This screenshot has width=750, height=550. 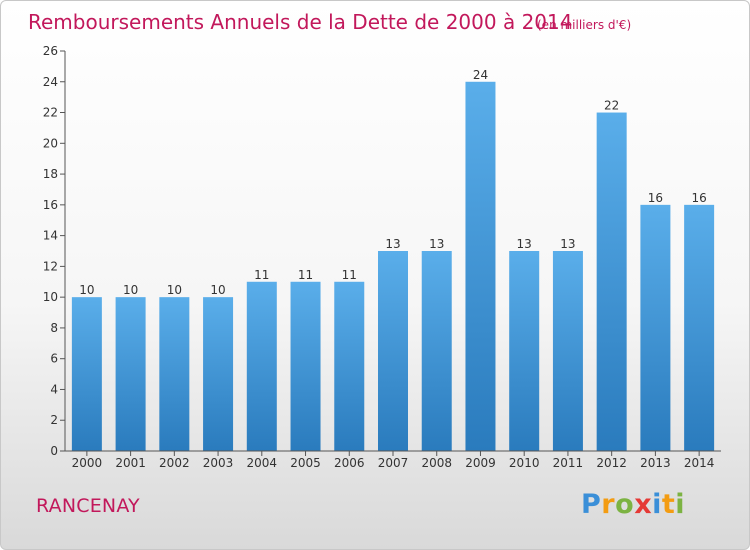 I want to click on x-tick-label: 2008, so click(x=436, y=463).